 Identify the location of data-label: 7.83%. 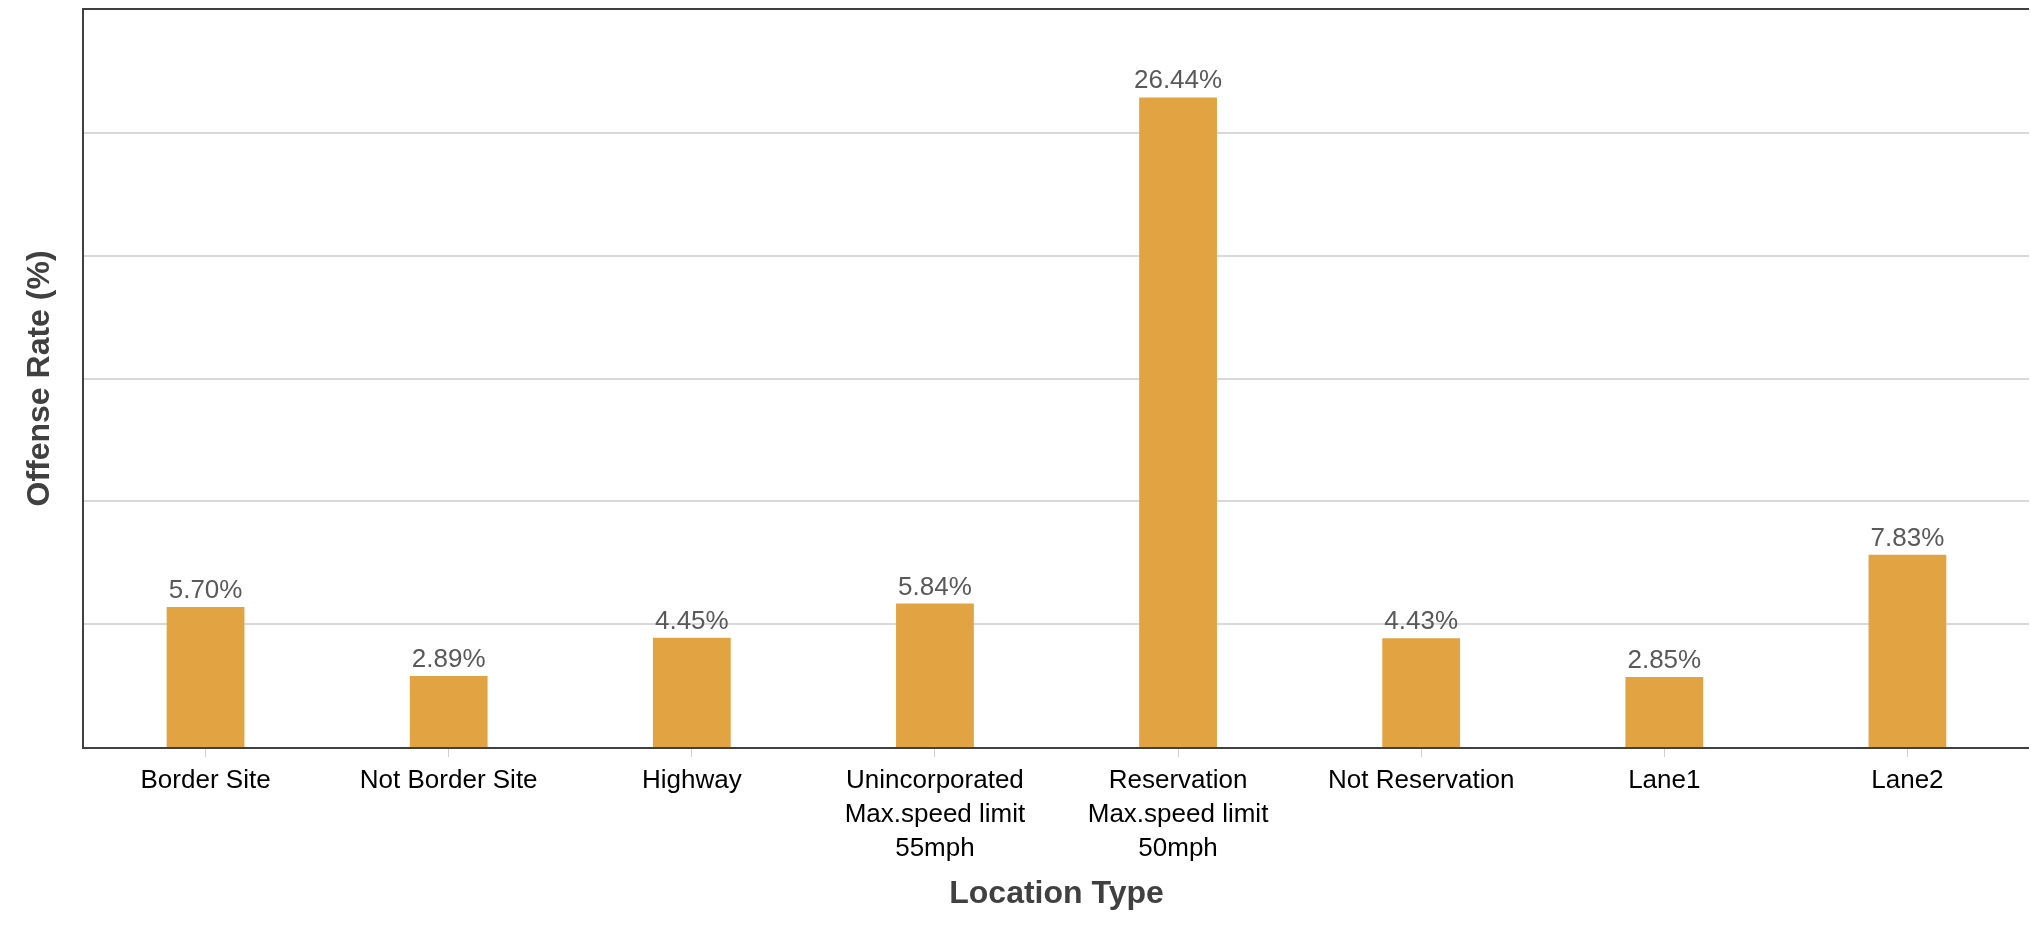
(1907, 536).